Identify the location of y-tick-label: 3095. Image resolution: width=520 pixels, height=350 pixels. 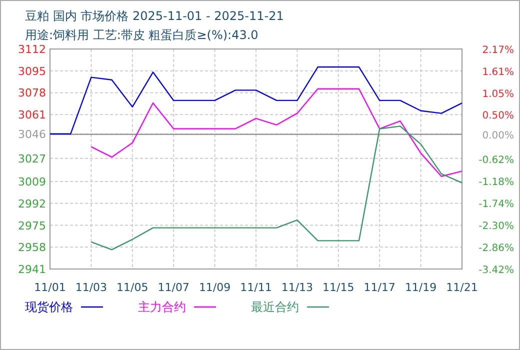
(32, 71).